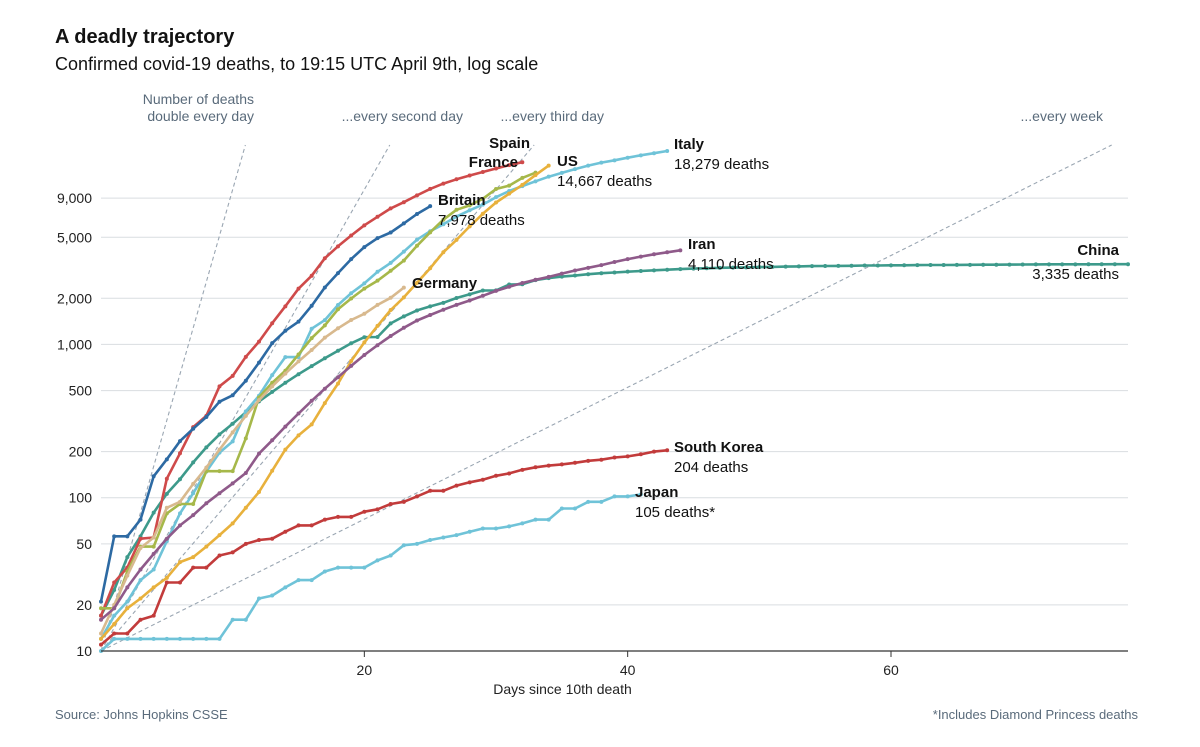 Image resolution: width=1200 pixels, height=747 pixels. Describe the element at coordinates (719, 447) in the screenshot. I see `series-name-south-korea: South Korea` at that location.